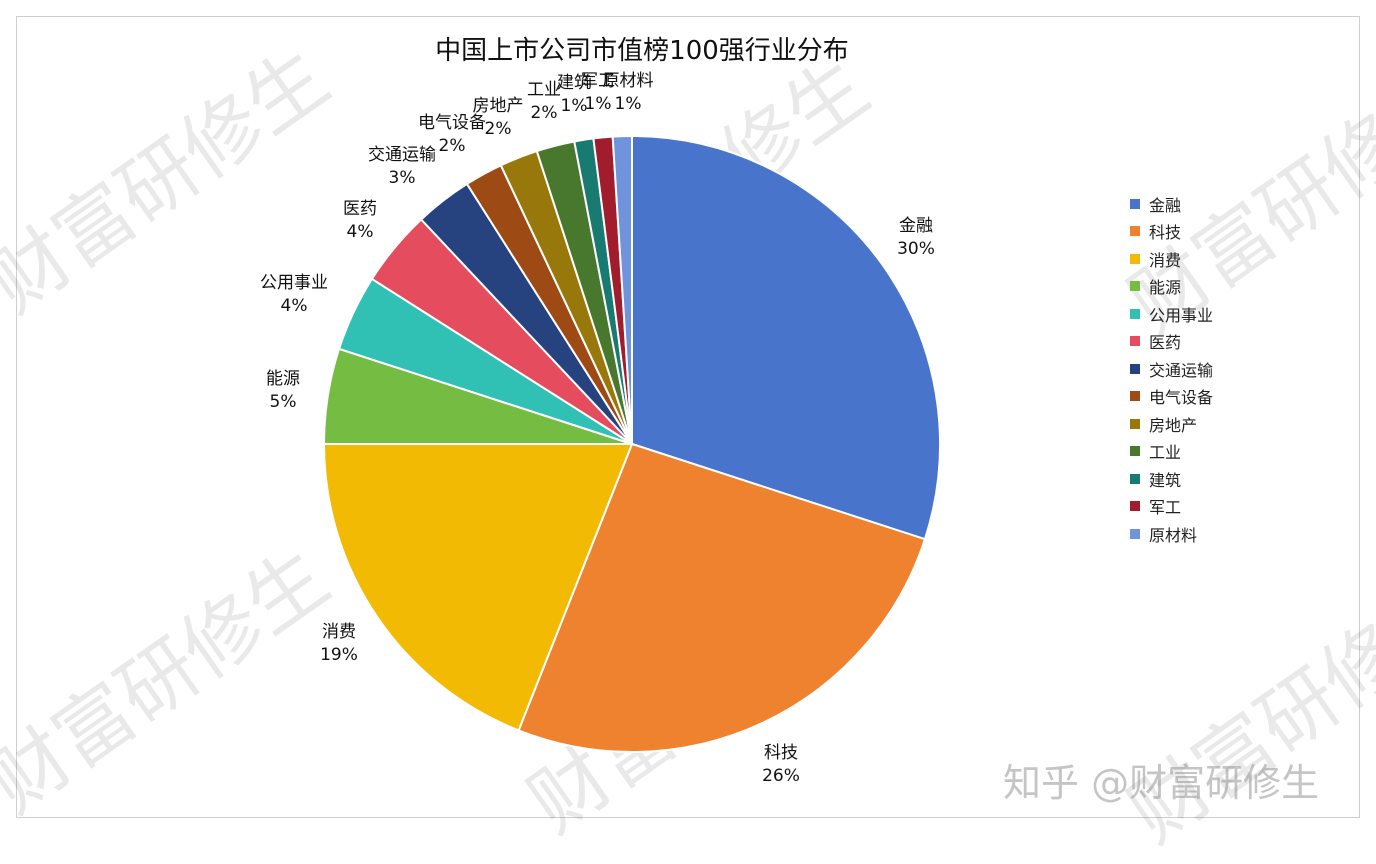  I want to click on legend-item: 医药, so click(1171, 342).